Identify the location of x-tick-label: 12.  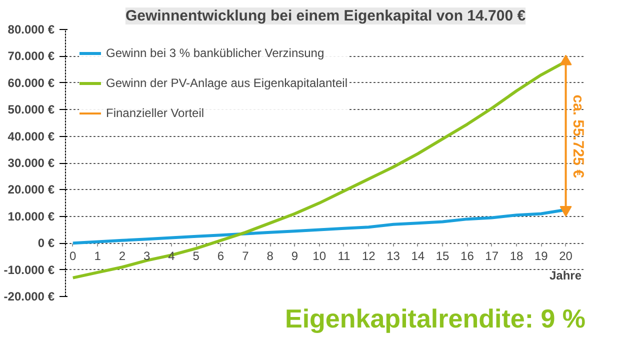
(369, 256).